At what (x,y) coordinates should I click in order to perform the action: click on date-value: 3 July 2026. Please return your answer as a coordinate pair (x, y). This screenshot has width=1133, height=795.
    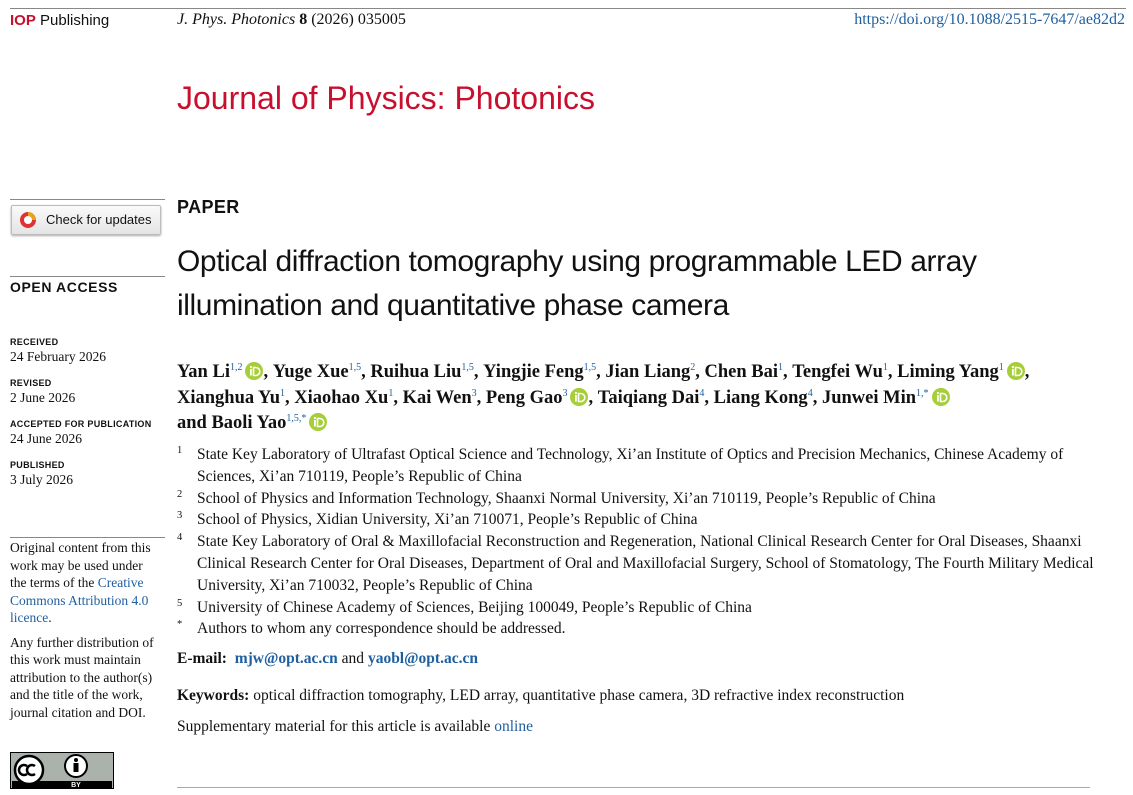
    Looking at the image, I should click on (42, 479).